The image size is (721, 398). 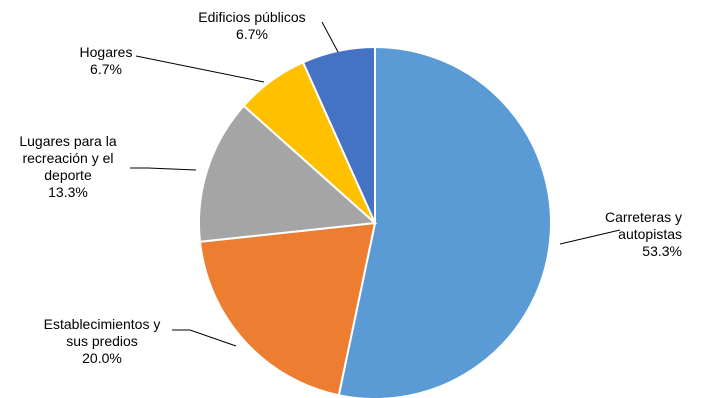 I want to click on slice-category-label: Establecimientos y, so click(x=102, y=324).